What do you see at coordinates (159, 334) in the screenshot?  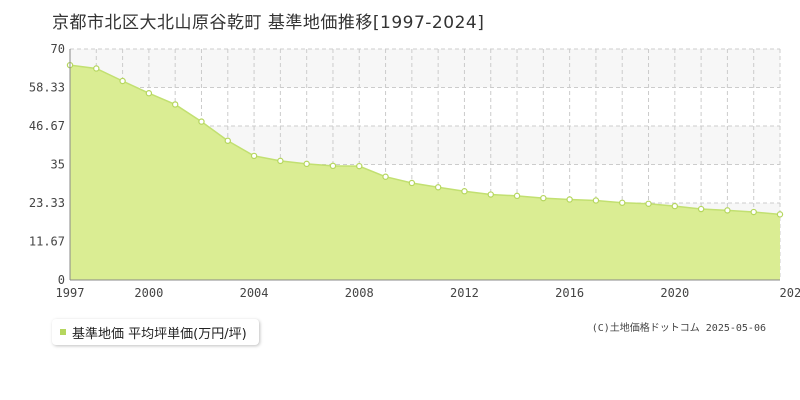 I see `legend-label: 基準地価 平均坪単価(万円/坪)` at bounding box center [159, 334].